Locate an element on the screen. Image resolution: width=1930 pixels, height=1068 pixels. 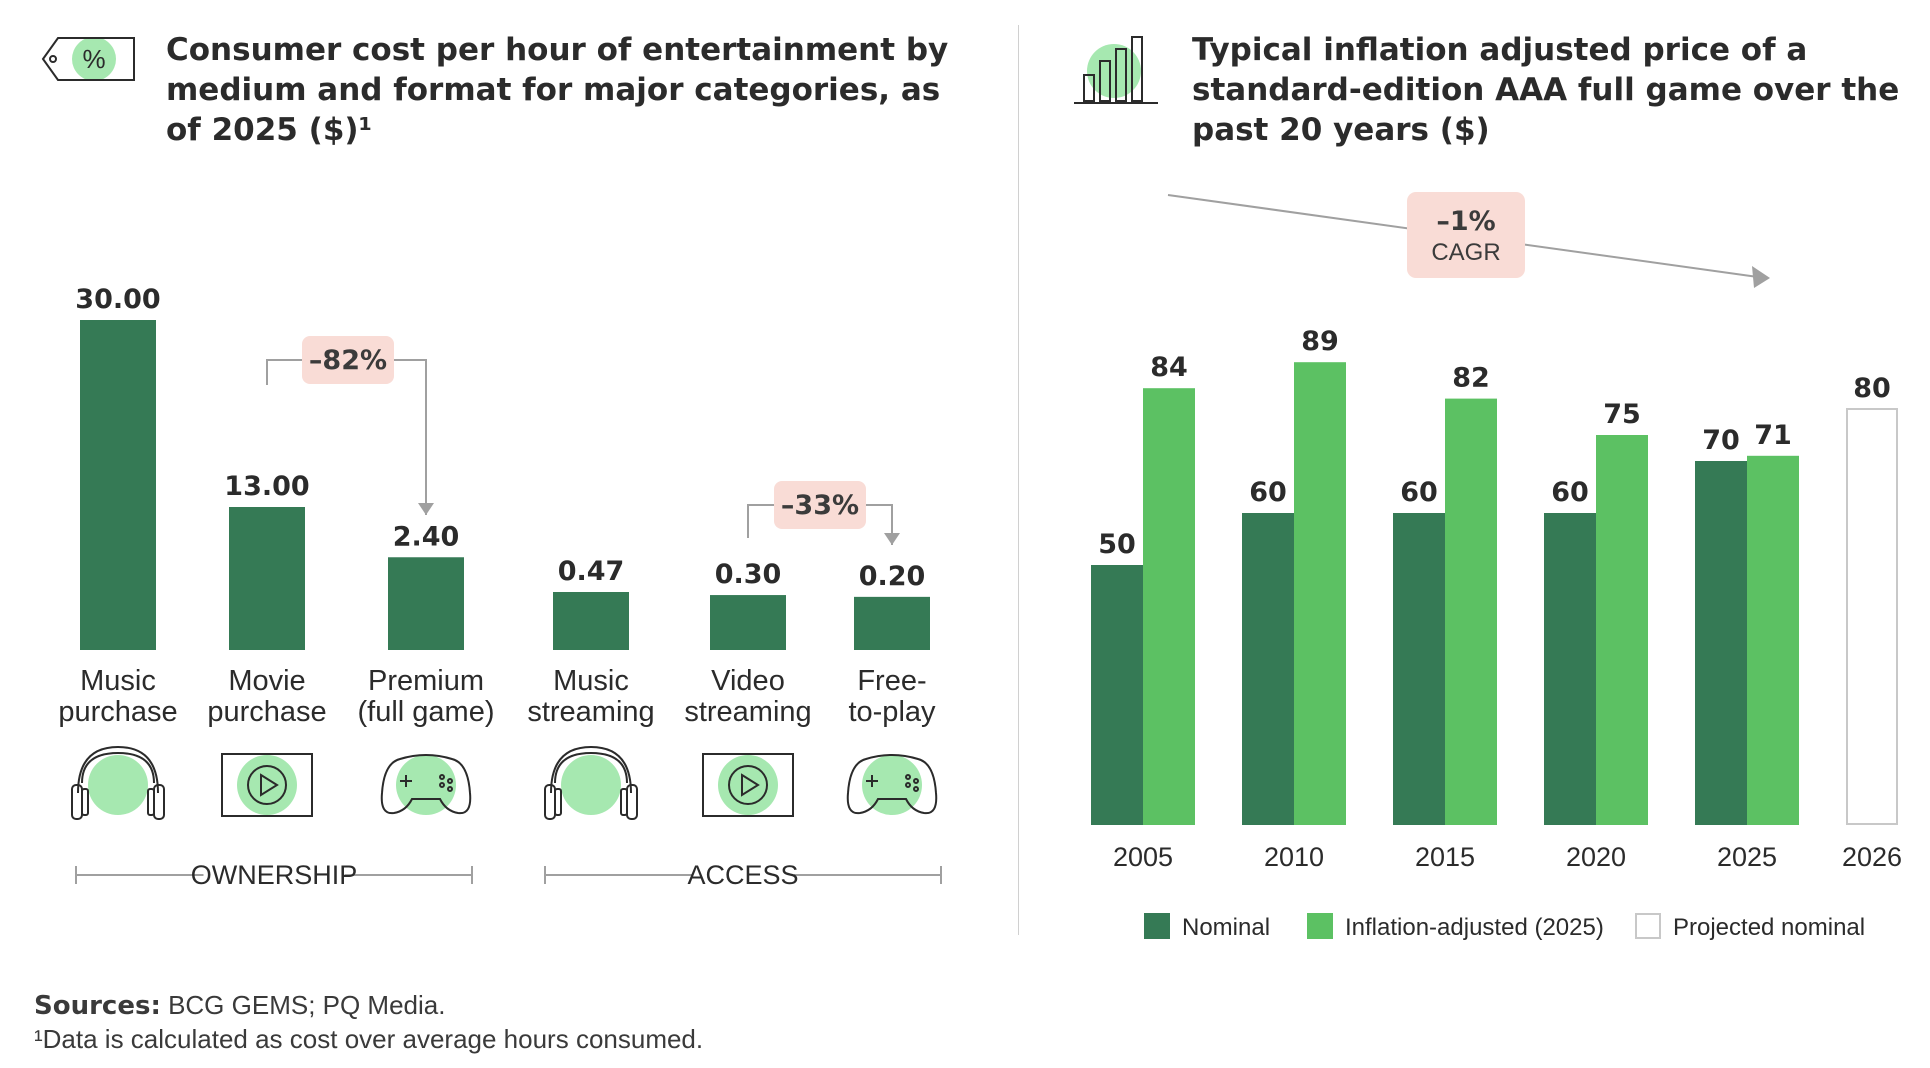
category-label: (full game) is located at coordinates (426, 712).